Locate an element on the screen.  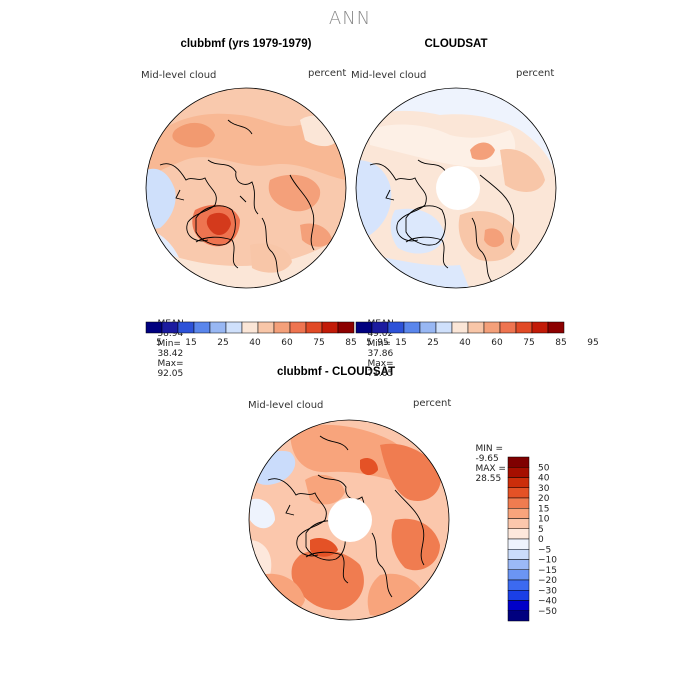
units-label-obs: percent is located at coordinates (535, 73).